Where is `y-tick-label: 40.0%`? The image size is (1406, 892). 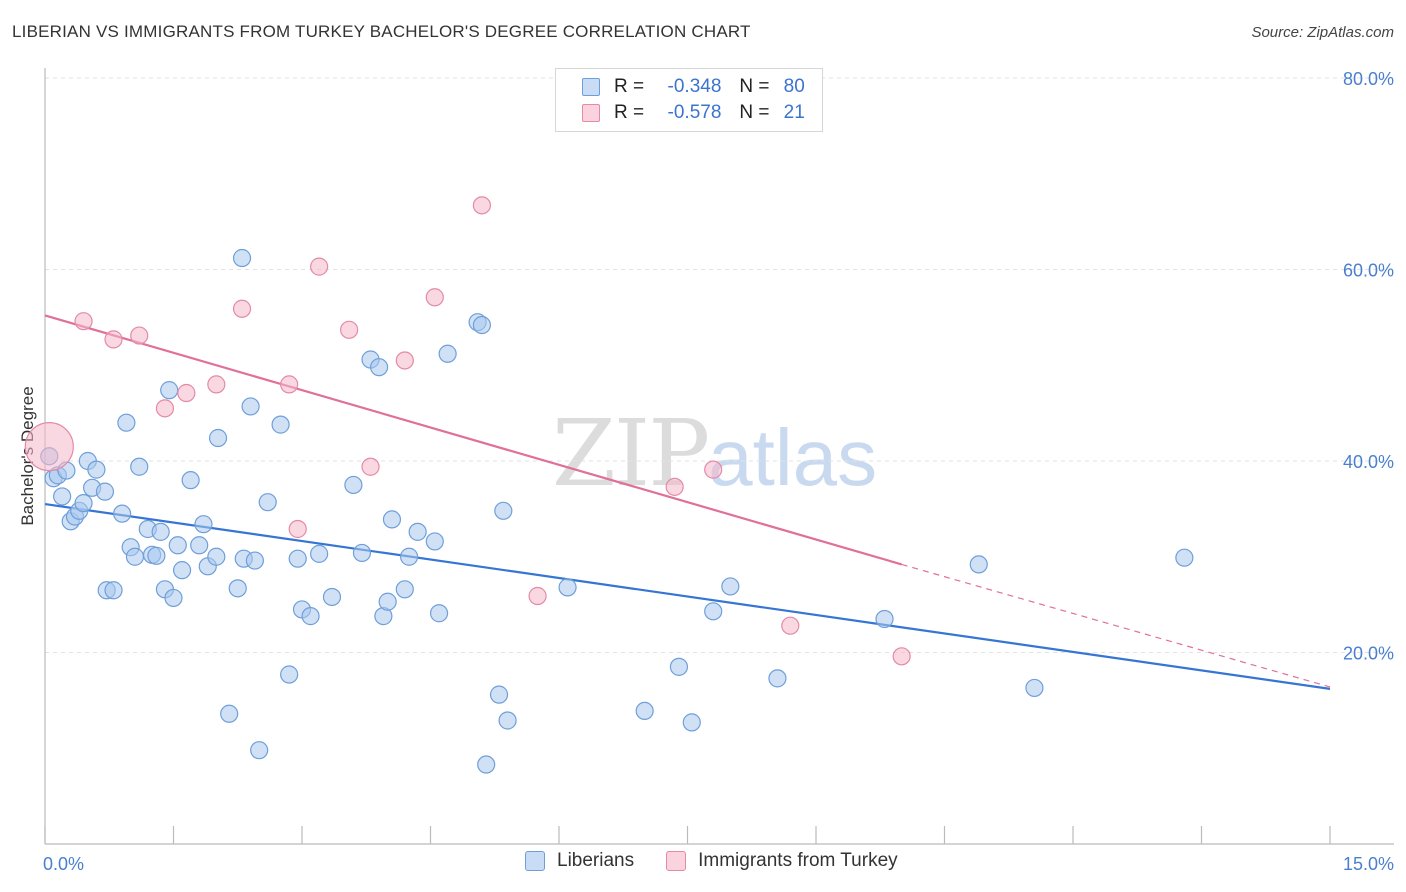 y-tick-label: 40.0% is located at coordinates (1368, 462).